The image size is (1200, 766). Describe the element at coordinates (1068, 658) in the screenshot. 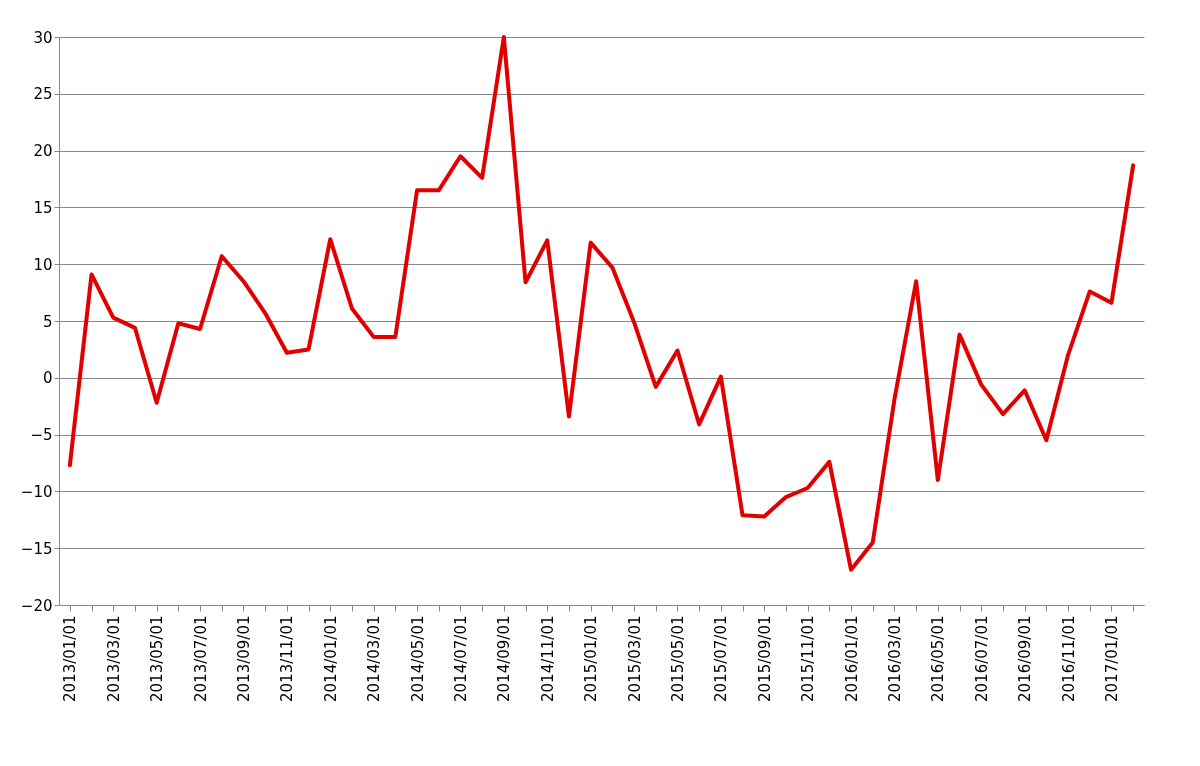

I see `x-tick-label: 2016/11/01` at that location.